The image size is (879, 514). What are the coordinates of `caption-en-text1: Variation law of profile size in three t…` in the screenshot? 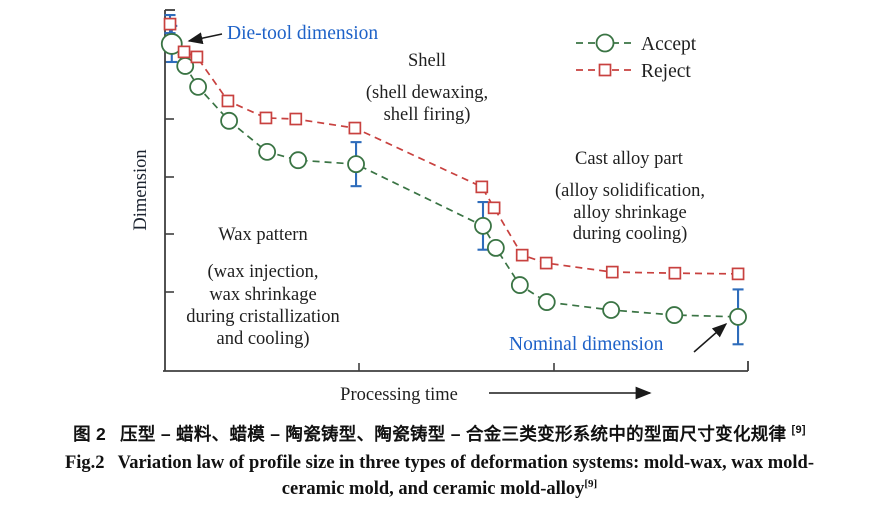 It's located at (465, 463).